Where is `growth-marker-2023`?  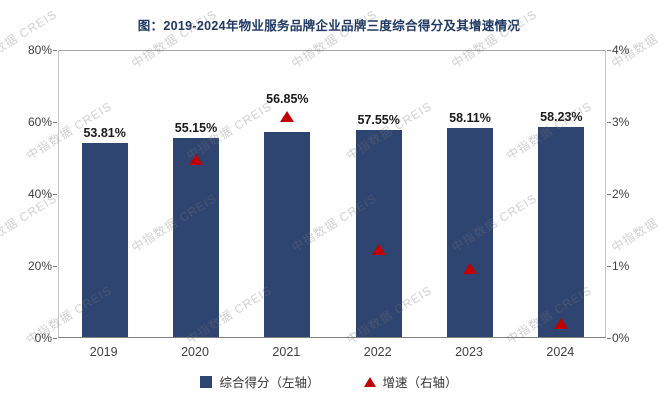 growth-marker-2023 is located at coordinates (470, 269).